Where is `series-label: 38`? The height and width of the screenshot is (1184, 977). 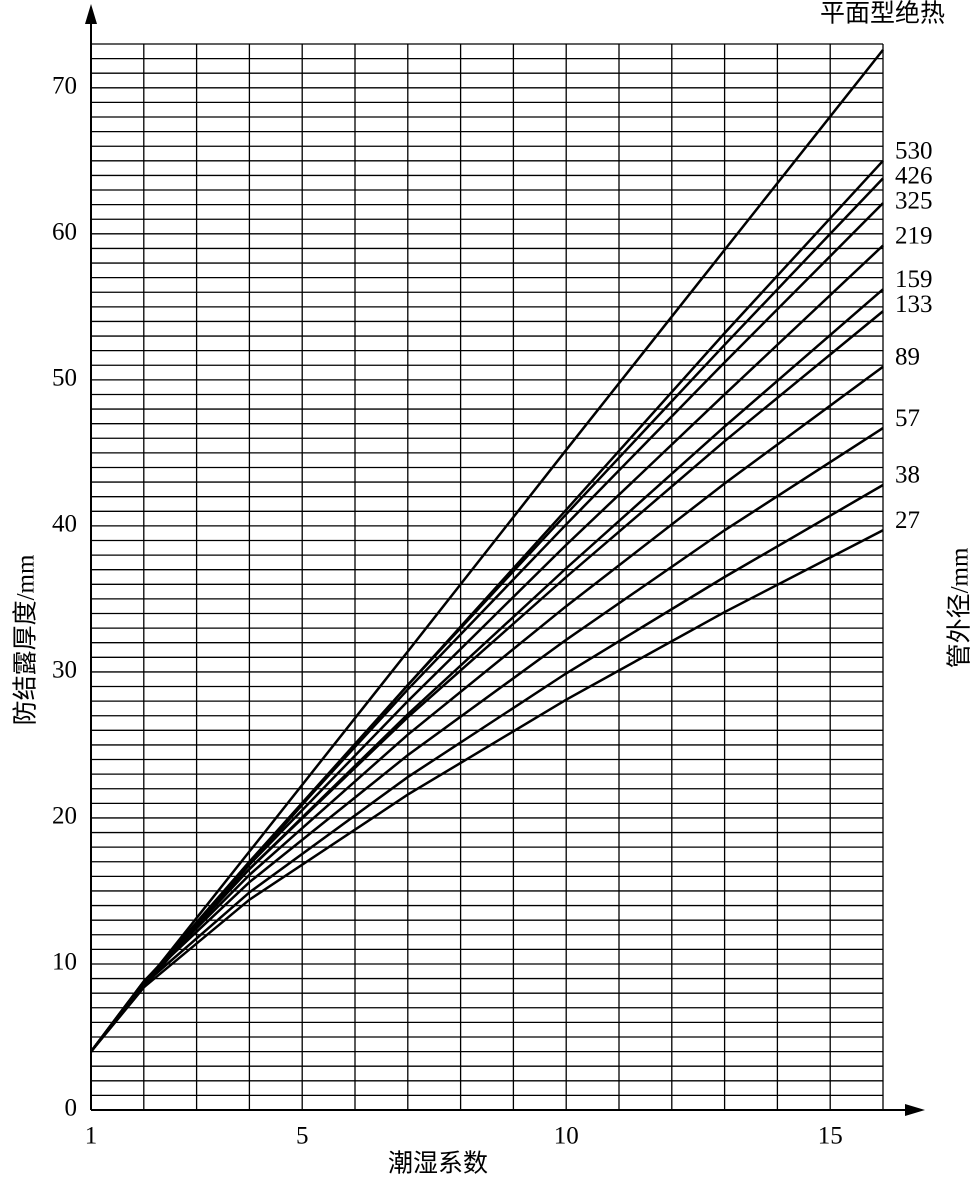
series-label: 38 is located at coordinates (907, 475).